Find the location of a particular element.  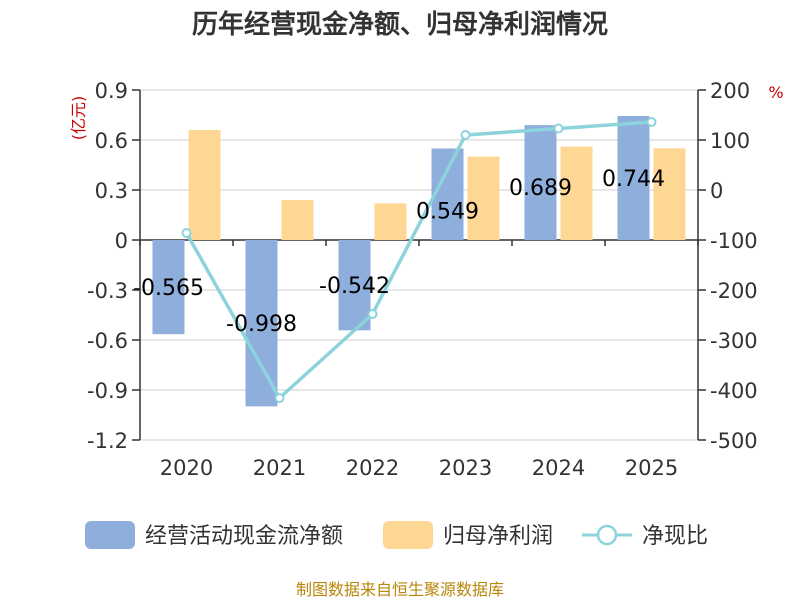

x-tick-label: 2023 is located at coordinates (465, 468).